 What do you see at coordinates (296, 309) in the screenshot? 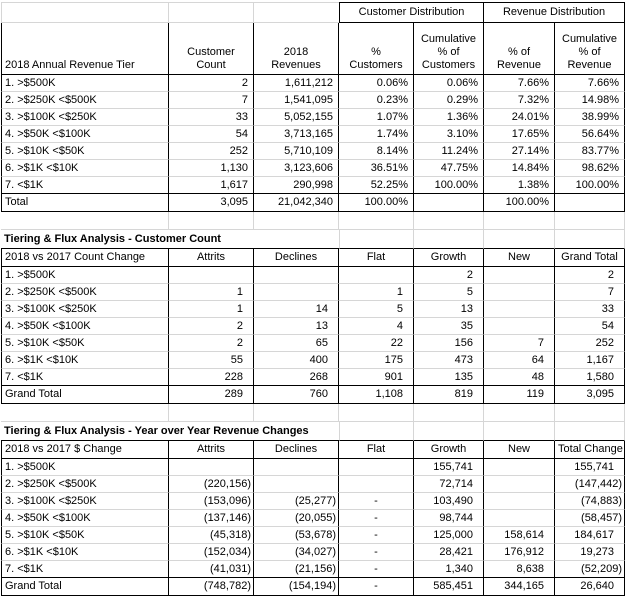
I see `value-cell: 14` at bounding box center [296, 309].